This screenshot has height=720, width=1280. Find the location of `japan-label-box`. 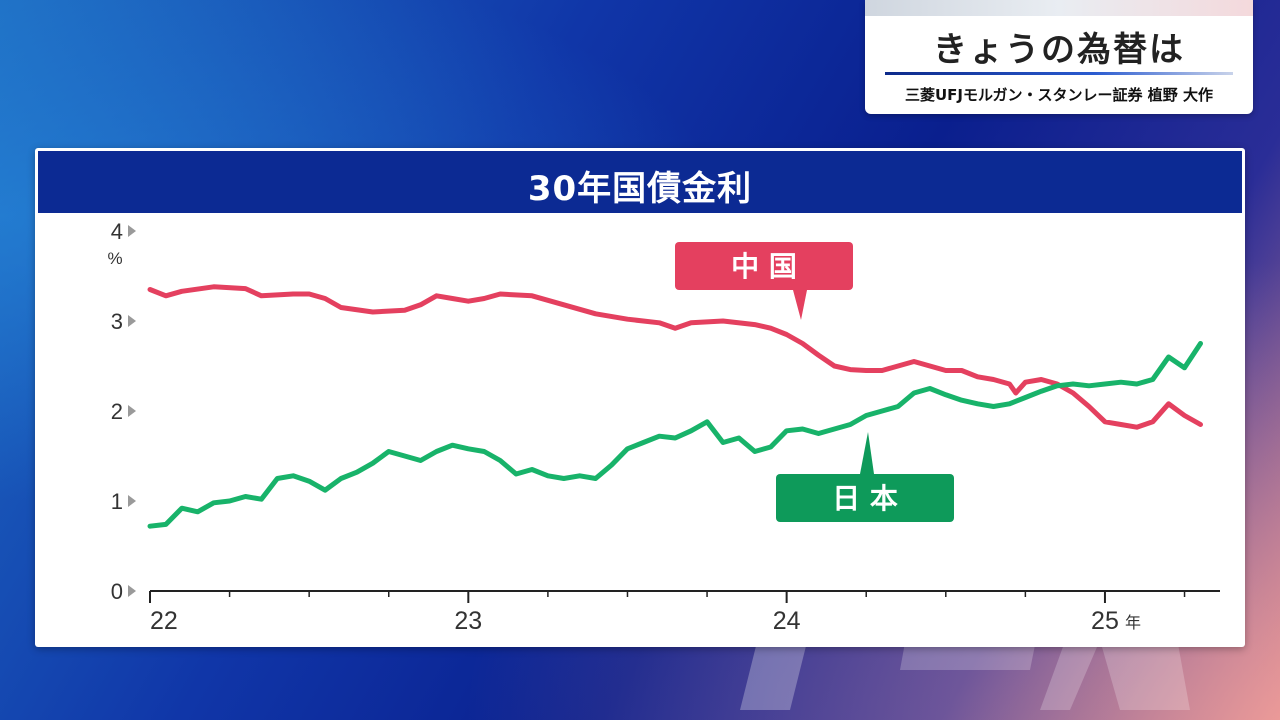

japan-label-box is located at coordinates (865, 498).